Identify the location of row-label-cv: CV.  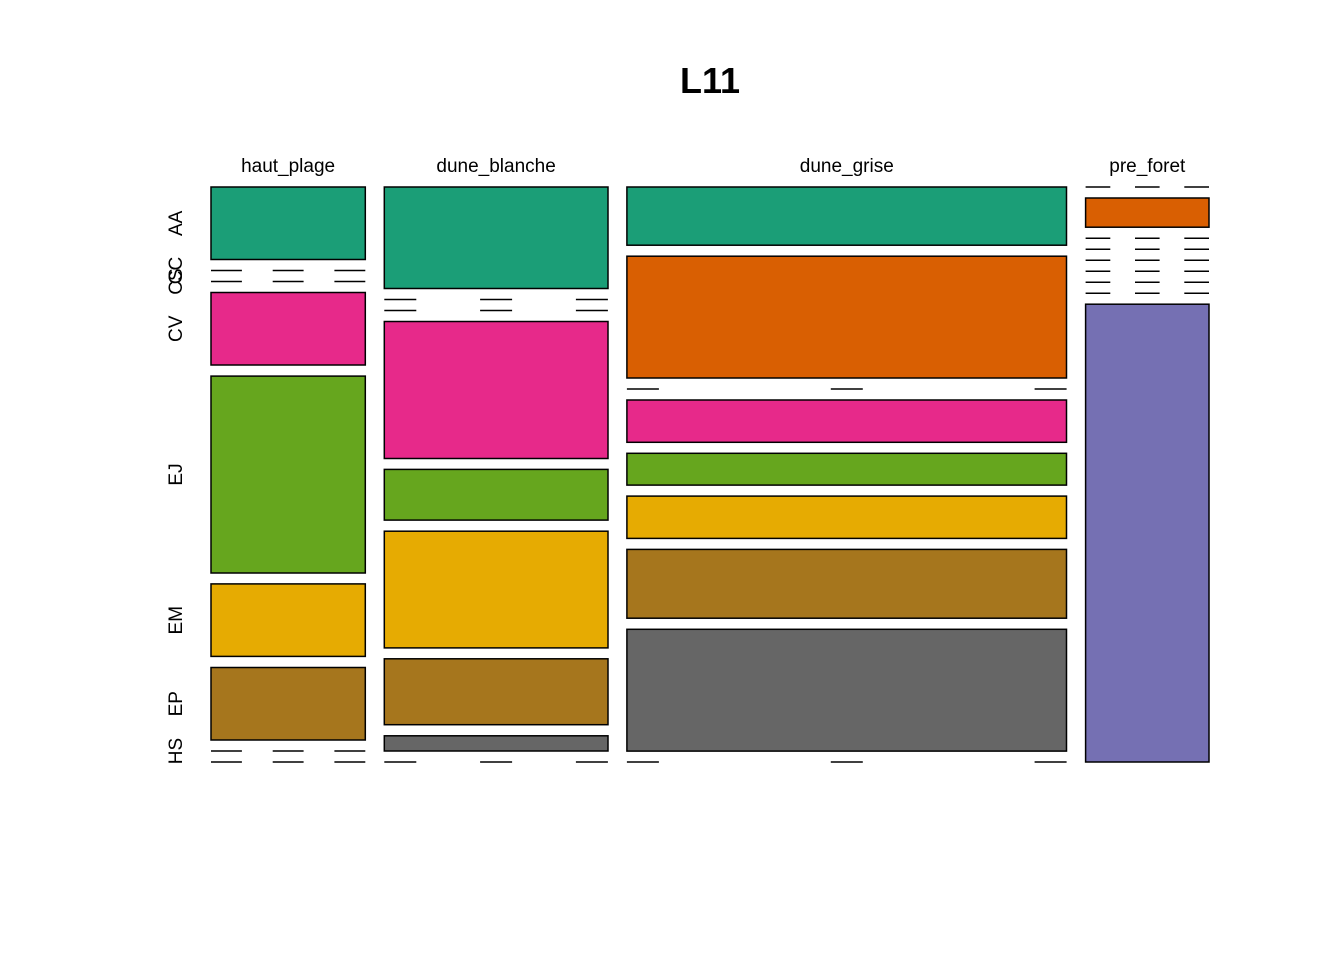
(176, 328).